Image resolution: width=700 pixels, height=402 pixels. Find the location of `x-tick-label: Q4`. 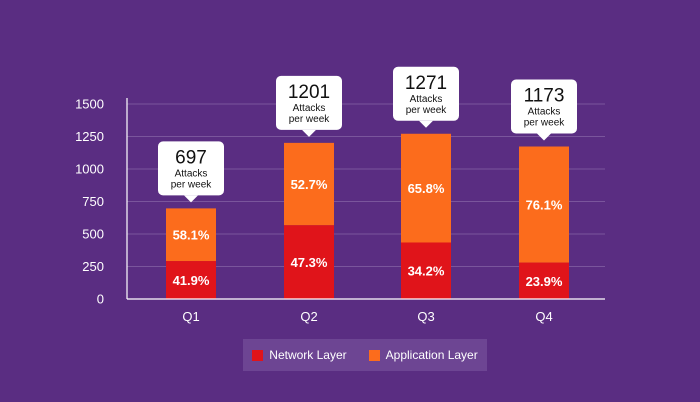

x-tick-label: Q4 is located at coordinates (543, 316).